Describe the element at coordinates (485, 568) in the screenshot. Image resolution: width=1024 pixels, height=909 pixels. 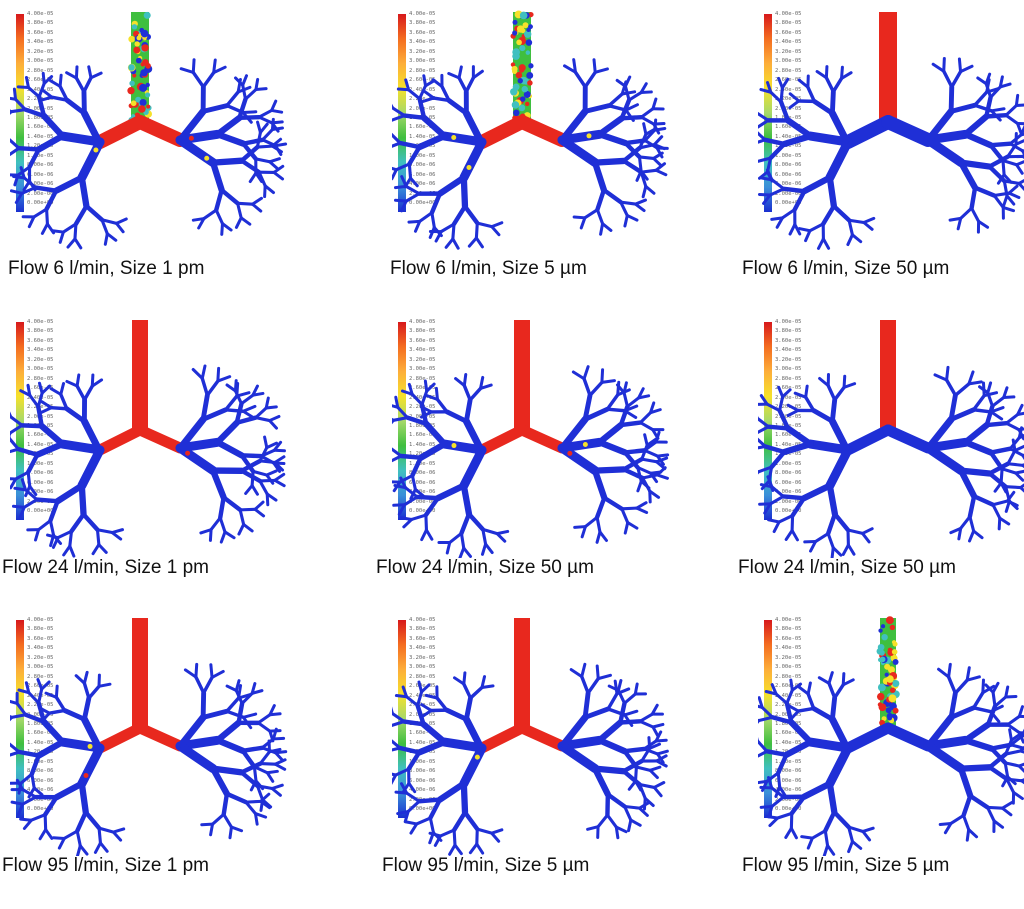
I see `panel-caption: Flow 24 l/min, Size 50 µm` at that location.